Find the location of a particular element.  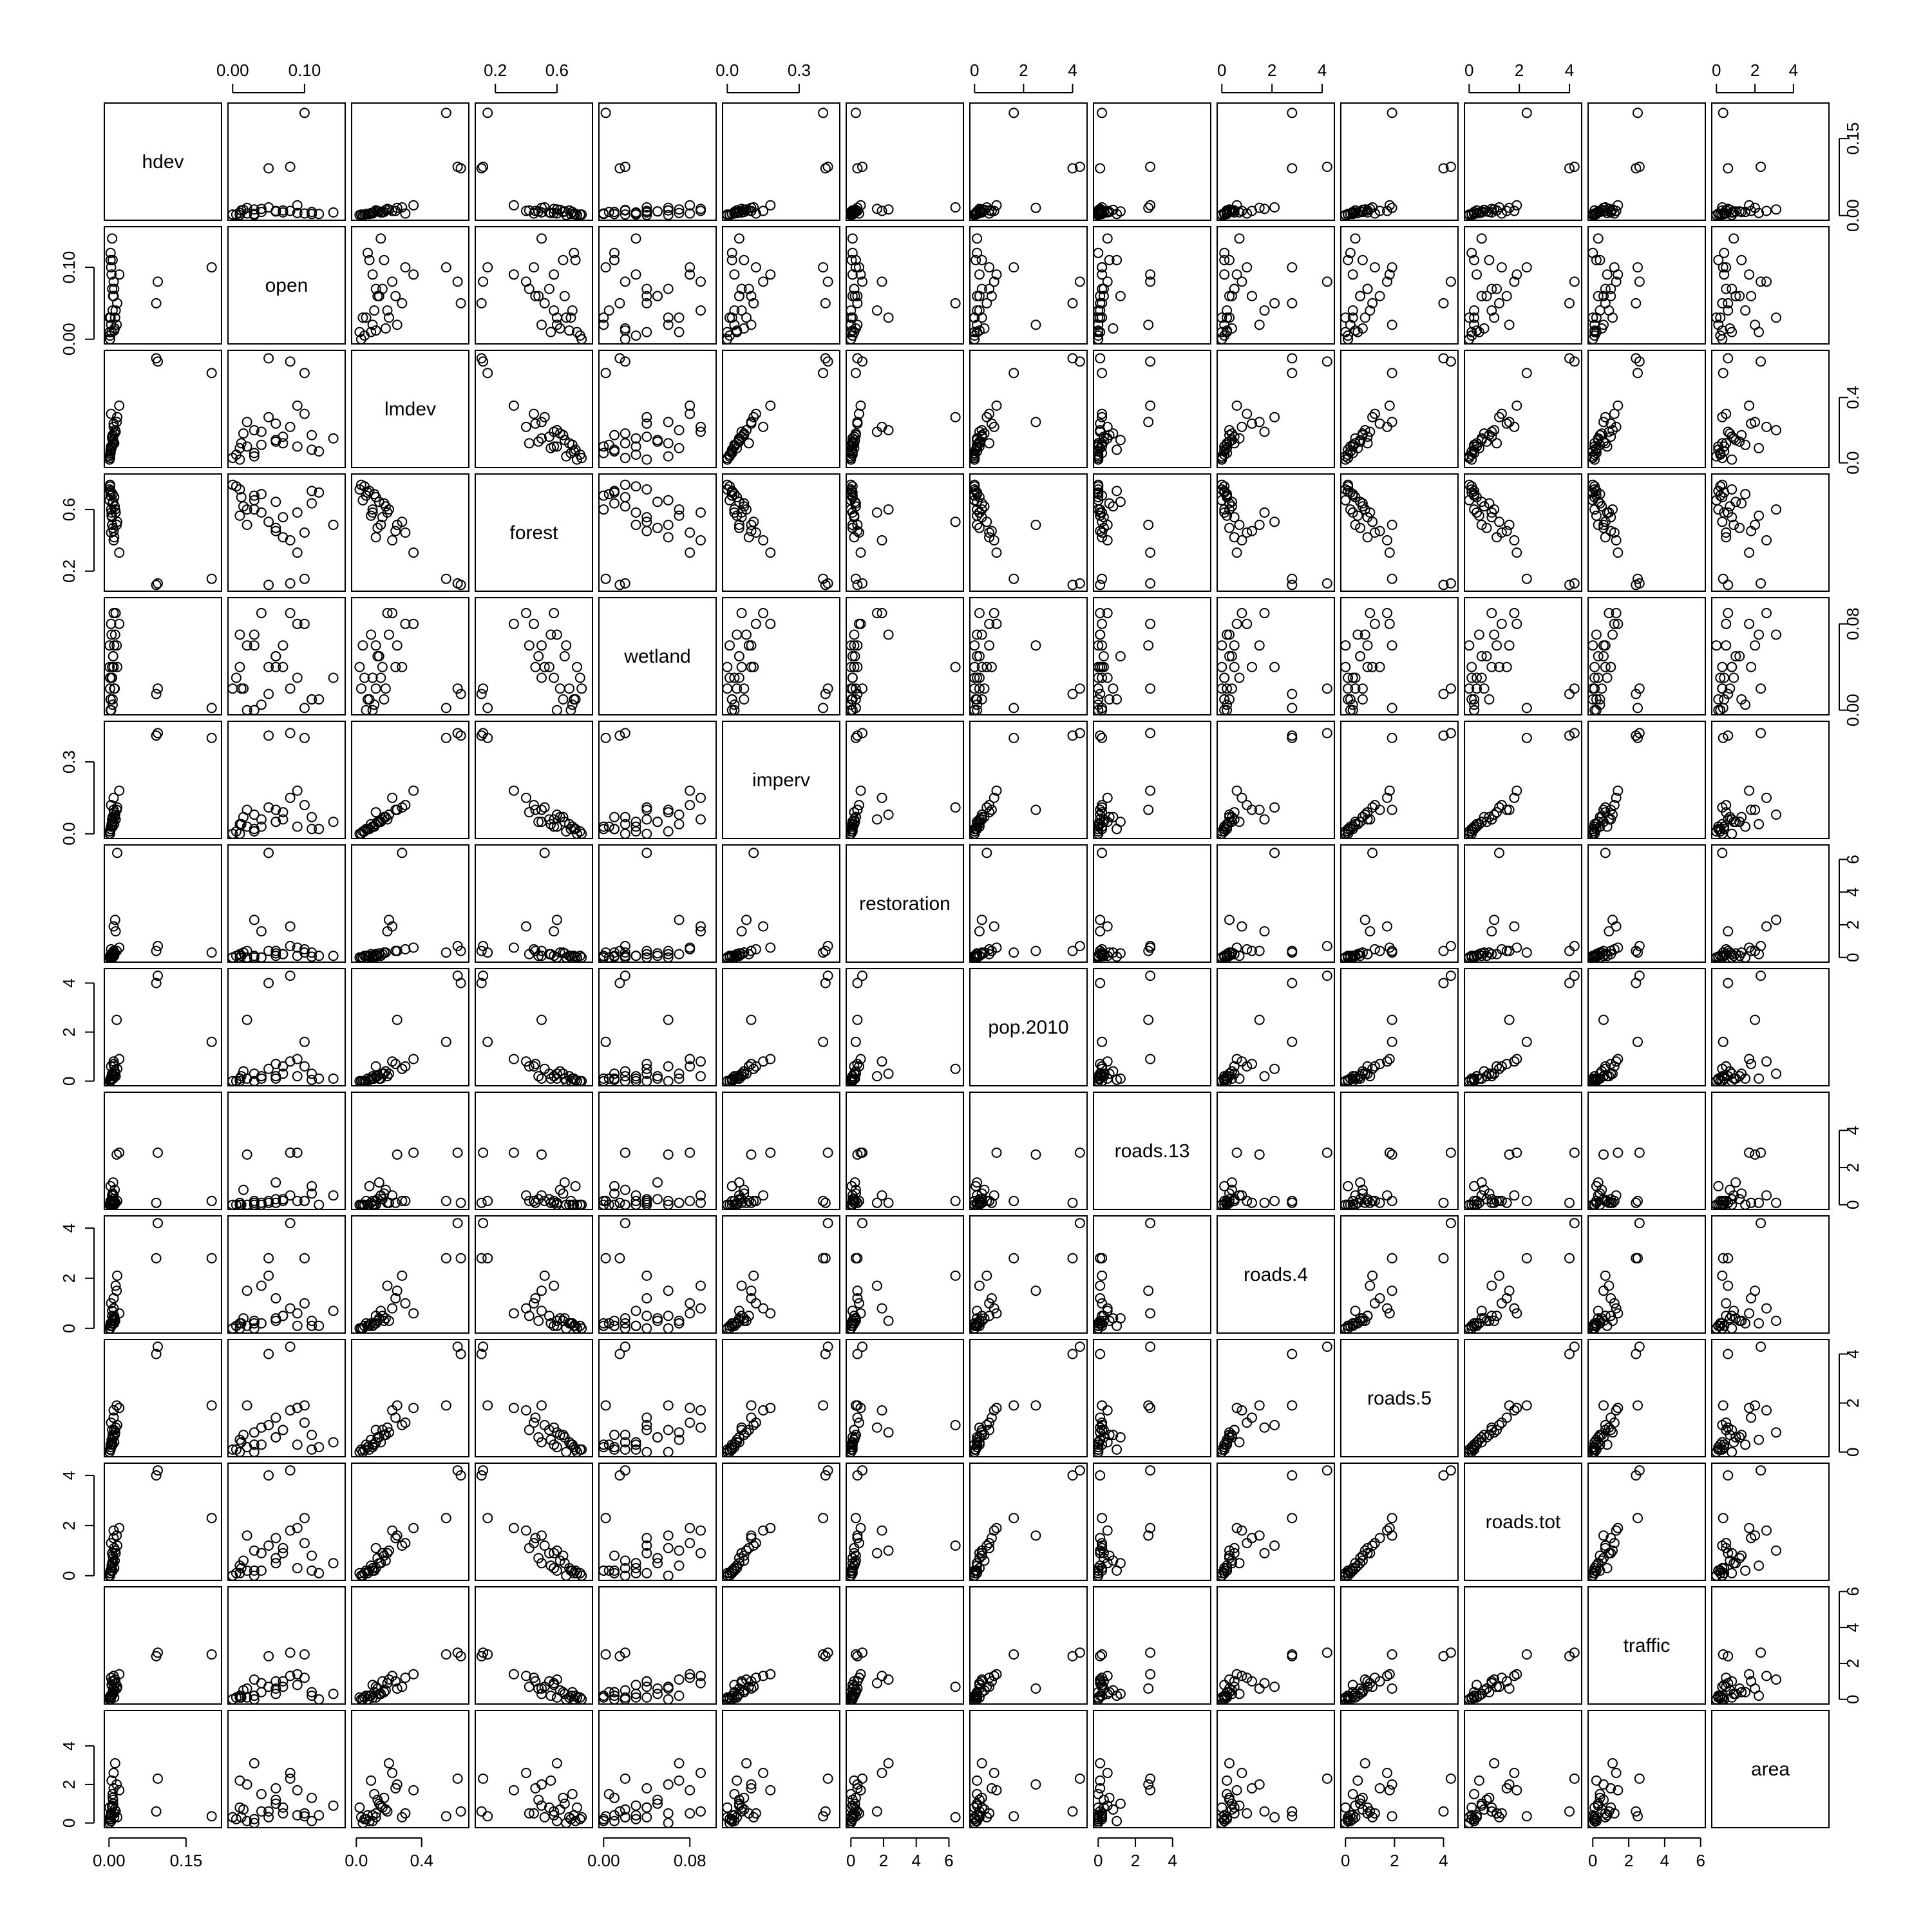

panel-lmdev-vs-restoration is located at coordinates (905, 409).